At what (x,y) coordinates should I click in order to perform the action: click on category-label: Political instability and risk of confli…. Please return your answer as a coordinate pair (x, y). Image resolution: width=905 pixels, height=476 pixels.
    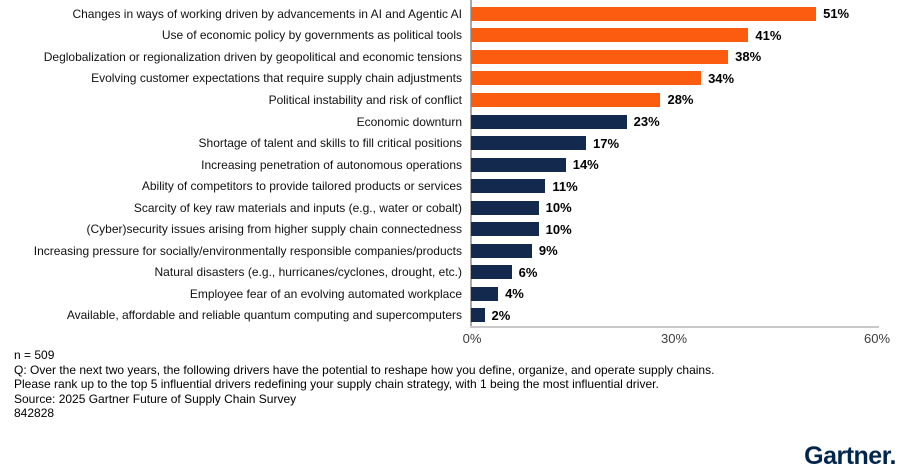
    Looking at the image, I should click on (365, 99).